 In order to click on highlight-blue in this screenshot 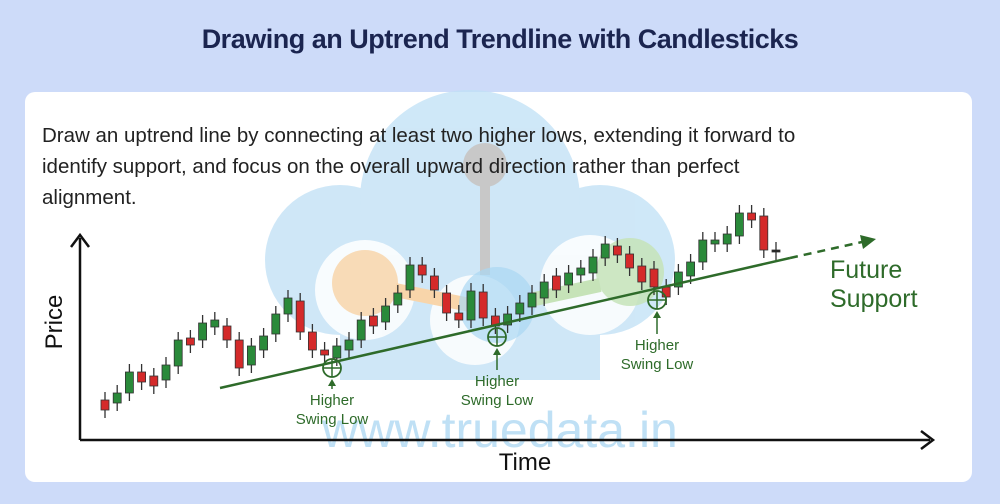, I will do `click(497, 305)`.